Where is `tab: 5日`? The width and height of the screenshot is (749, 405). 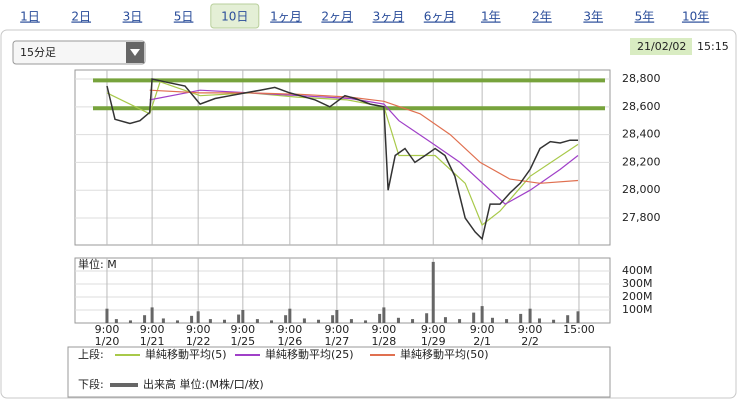 tab: 5日 is located at coordinates (184, 17).